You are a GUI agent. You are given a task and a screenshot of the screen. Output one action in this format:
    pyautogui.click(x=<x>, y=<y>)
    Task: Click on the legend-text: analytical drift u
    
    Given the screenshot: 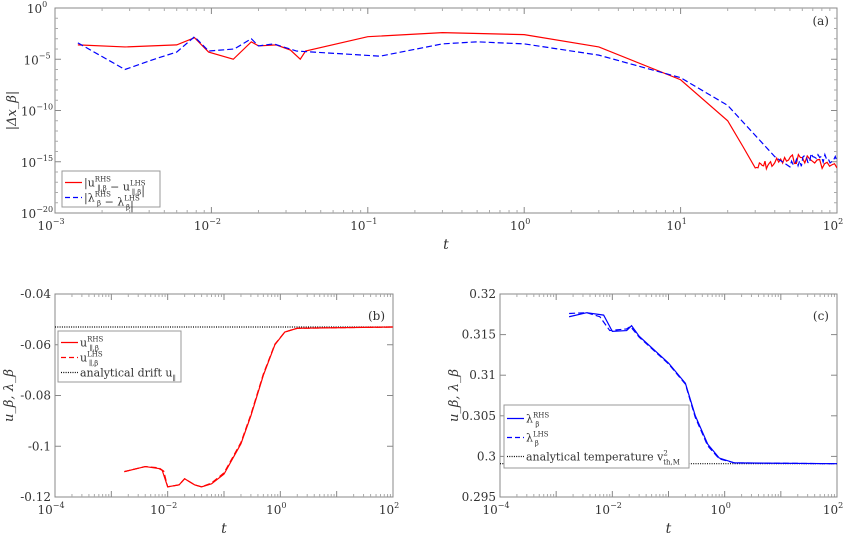 What is the action you would take?
    pyautogui.click(x=126, y=373)
    